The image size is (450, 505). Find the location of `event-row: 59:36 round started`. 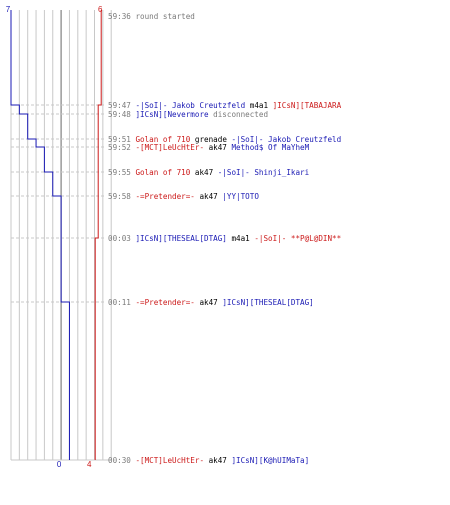

event-row: 59:36 round started is located at coordinates (151, 16).